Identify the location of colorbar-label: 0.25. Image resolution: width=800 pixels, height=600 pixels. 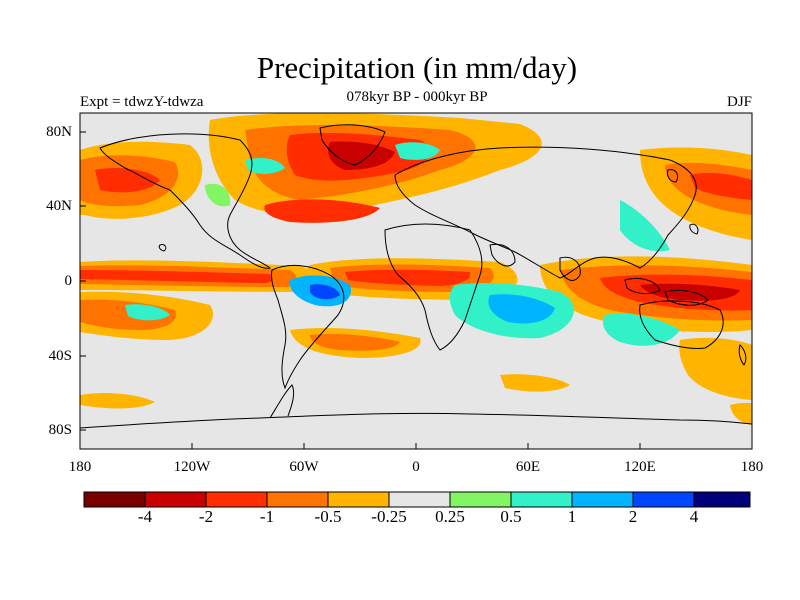
(450, 516).